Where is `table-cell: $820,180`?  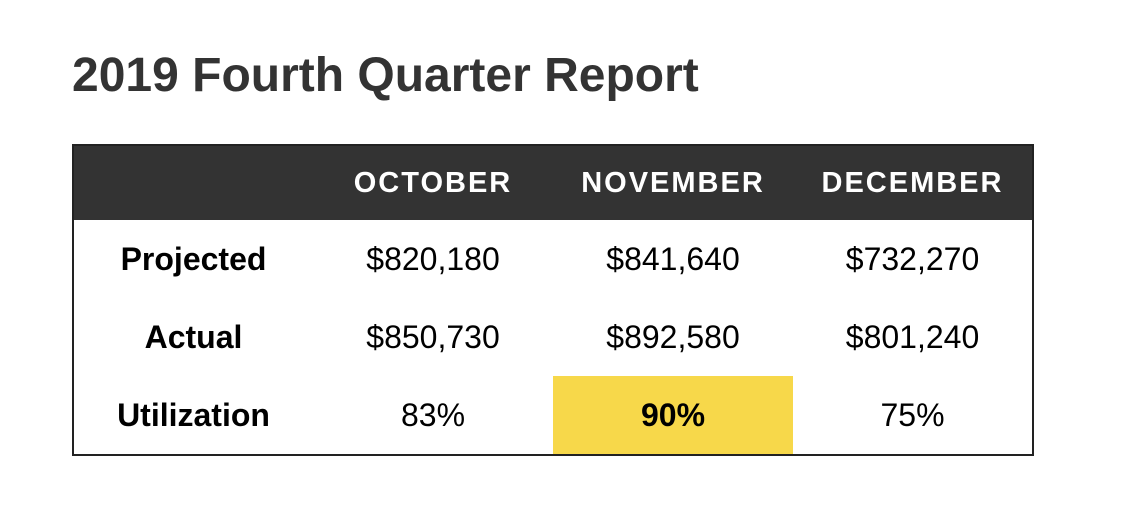 table-cell: $820,180 is located at coordinates (433, 258).